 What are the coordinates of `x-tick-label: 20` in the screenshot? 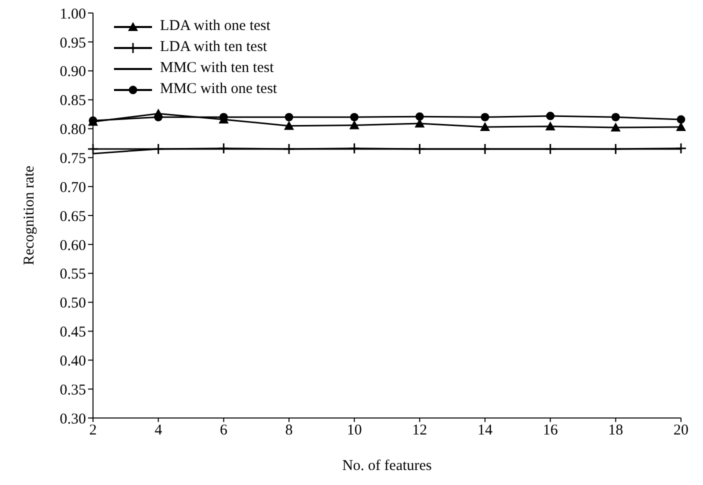 It's located at (681, 430).